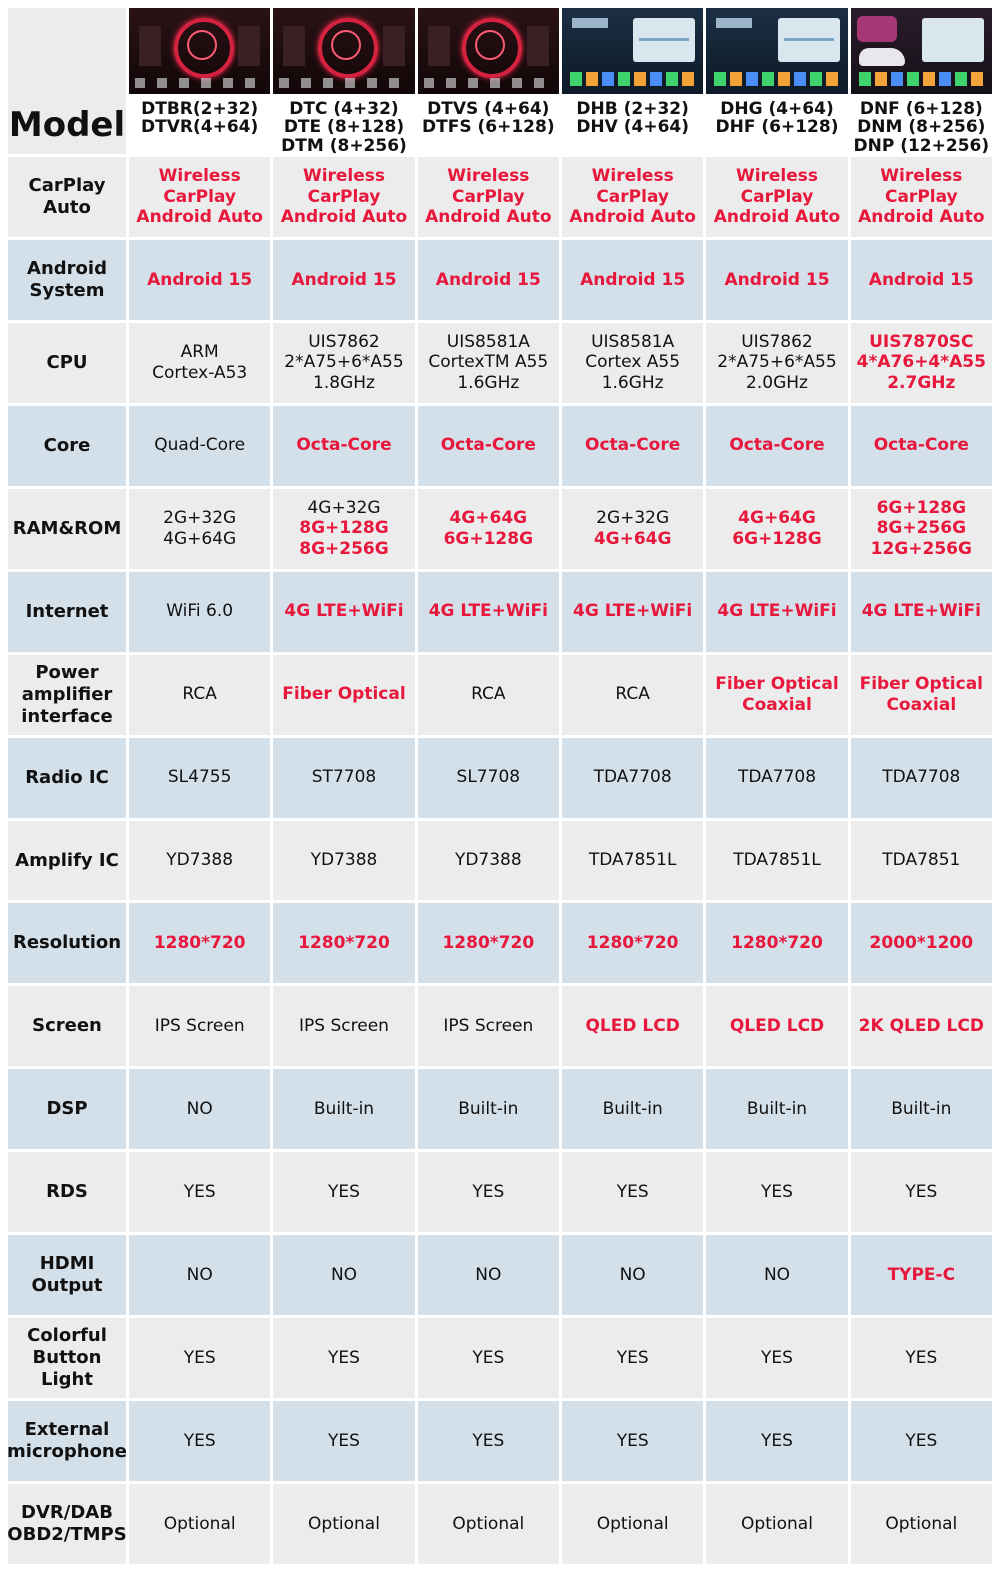 This screenshot has height=1570, width=1000. Describe the element at coordinates (200, 372) in the screenshot. I see `spec-value: Cortex-A53` at that location.